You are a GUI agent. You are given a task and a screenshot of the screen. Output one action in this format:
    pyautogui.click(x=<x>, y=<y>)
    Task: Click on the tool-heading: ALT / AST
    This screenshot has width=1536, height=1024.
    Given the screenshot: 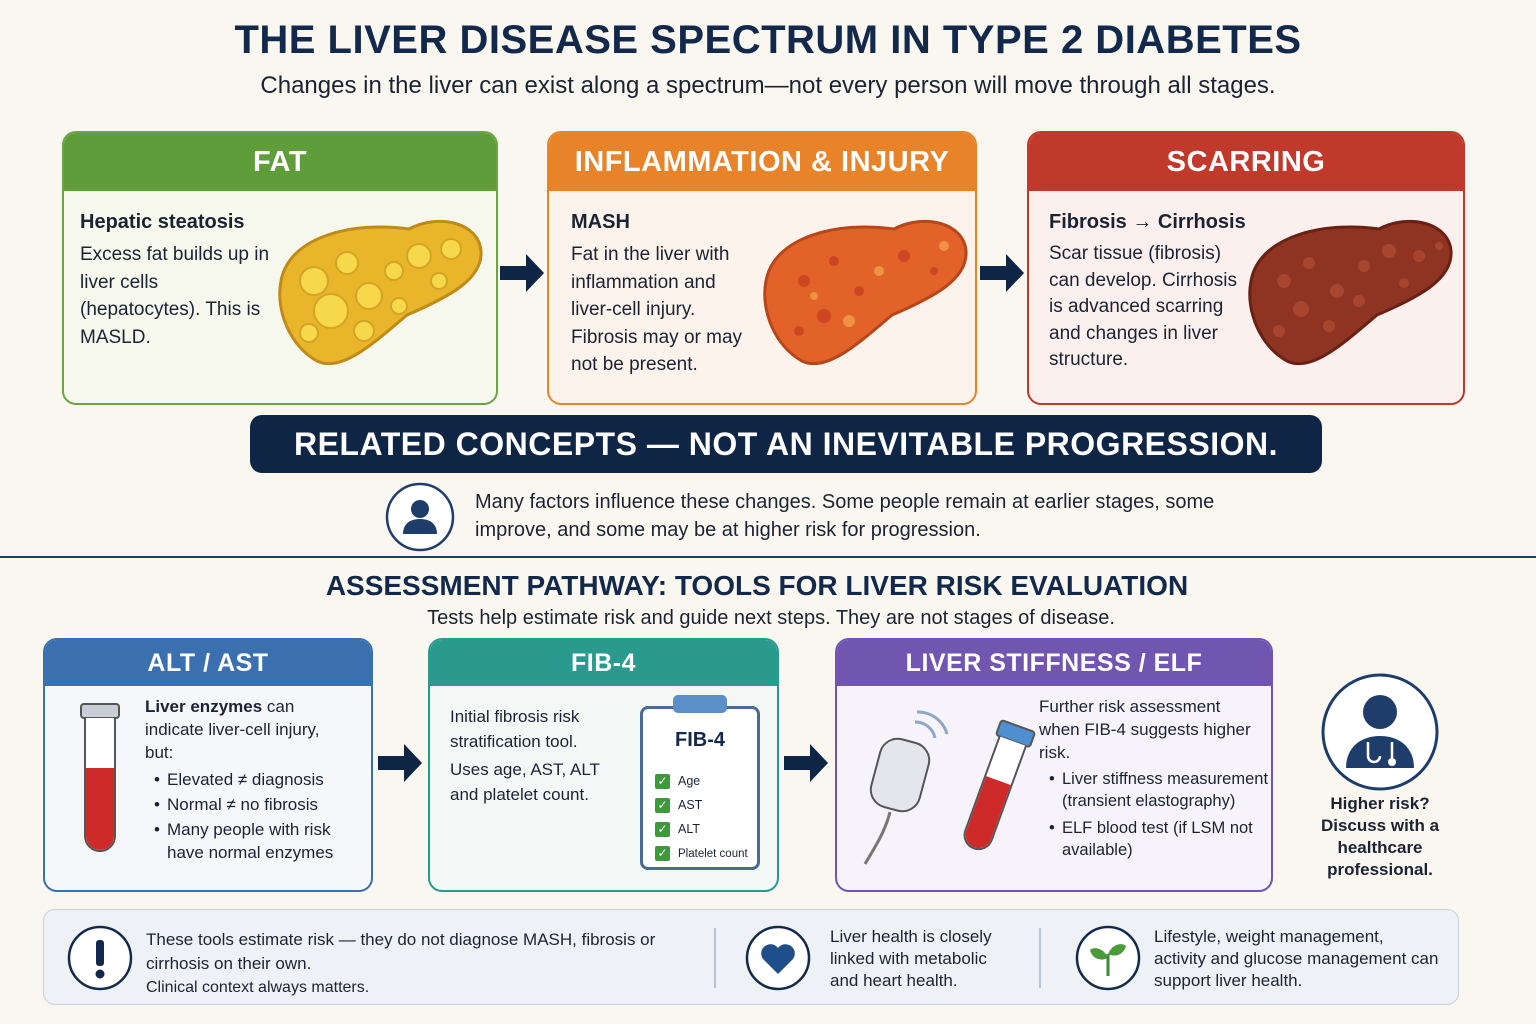 What is the action you would take?
    pyautogui.click(x=208, y=663)
    